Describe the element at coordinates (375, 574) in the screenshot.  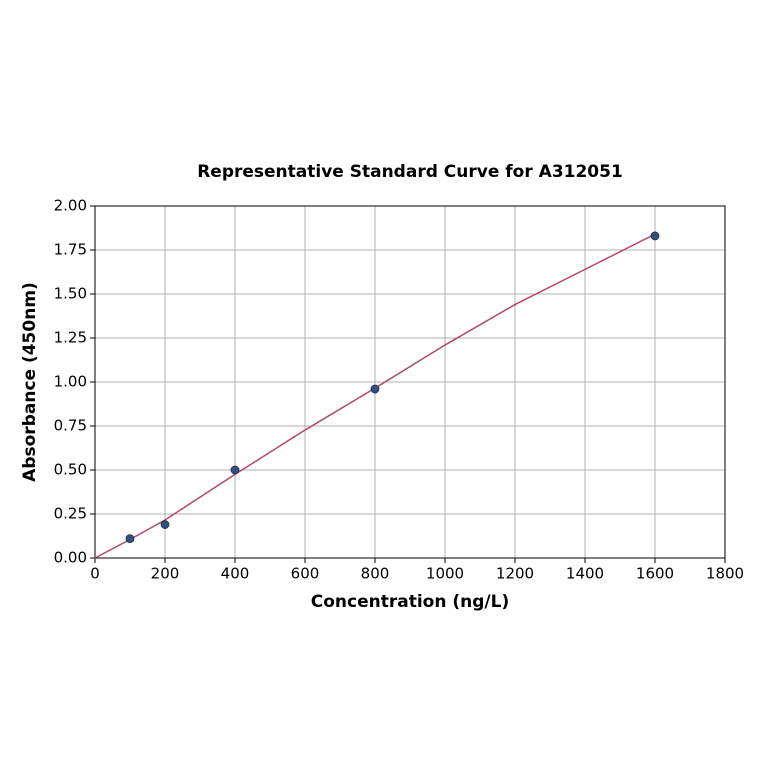
I see `x-tick-label: 800` at that location.